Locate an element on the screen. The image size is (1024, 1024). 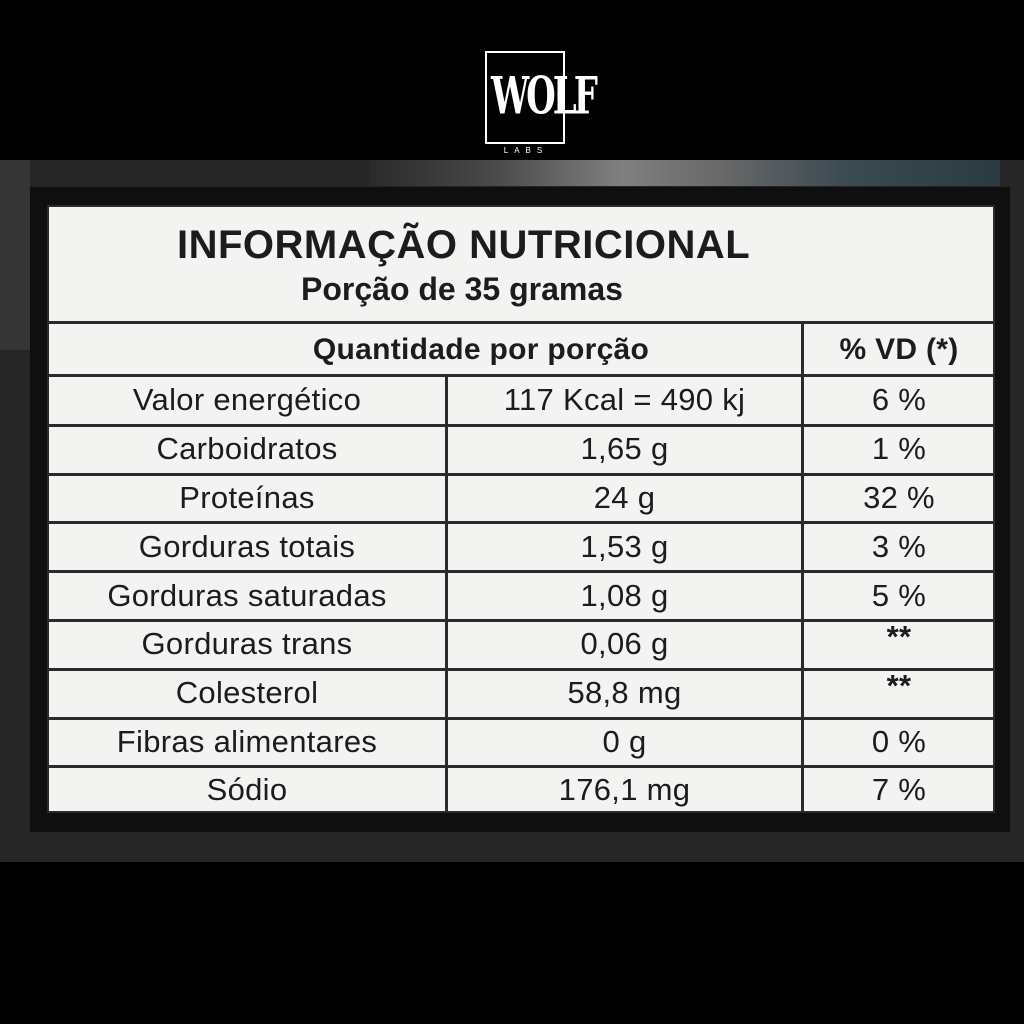
row-amount: 176,1 mg is located at coordinates (624, 789).